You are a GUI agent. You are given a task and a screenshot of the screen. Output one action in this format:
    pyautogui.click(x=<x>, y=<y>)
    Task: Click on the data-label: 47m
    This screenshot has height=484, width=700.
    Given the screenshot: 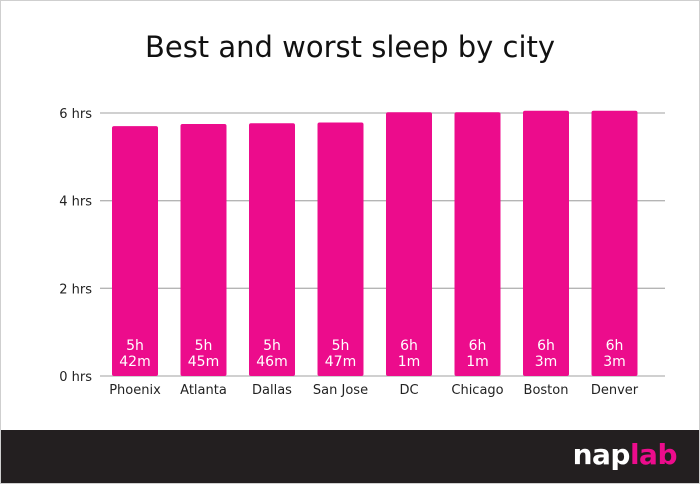 What is the action you would take?
    pyautogui.click(x=340, y=362)
    